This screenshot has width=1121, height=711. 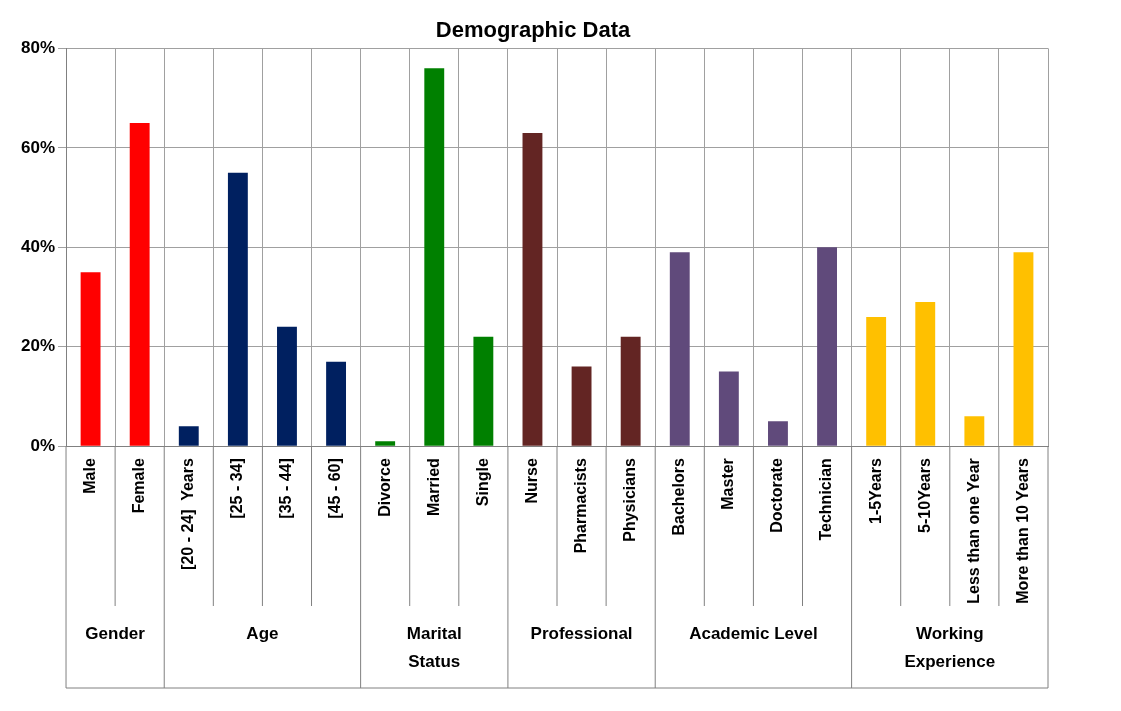 I want to click on x-tick-label: Doctorate, so click(x=777, y=495).